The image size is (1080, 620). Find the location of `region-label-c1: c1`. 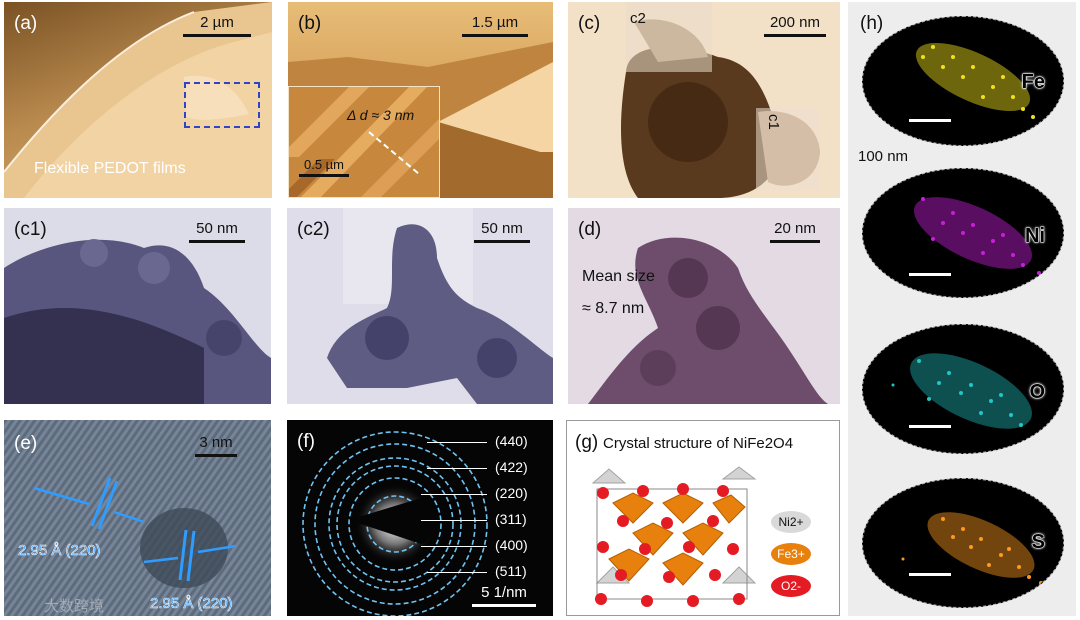

region-label-c1: c1 is located at coordinates (773, 122).